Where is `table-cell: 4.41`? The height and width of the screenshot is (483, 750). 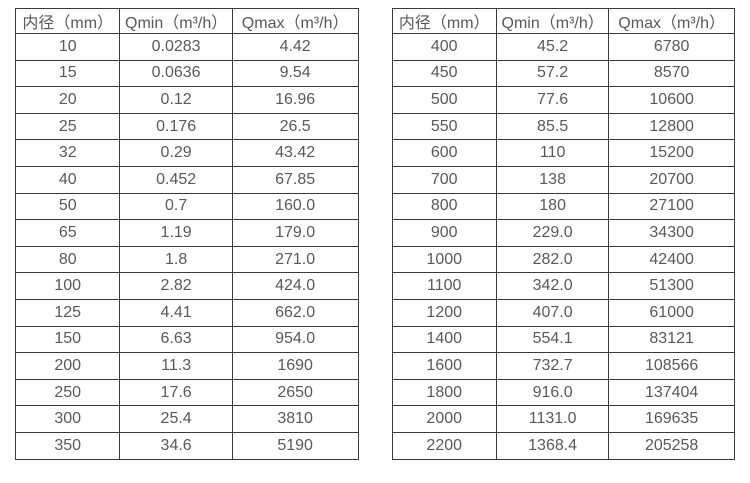 table-cell: 4.41 is located at coordinates (176, 312).